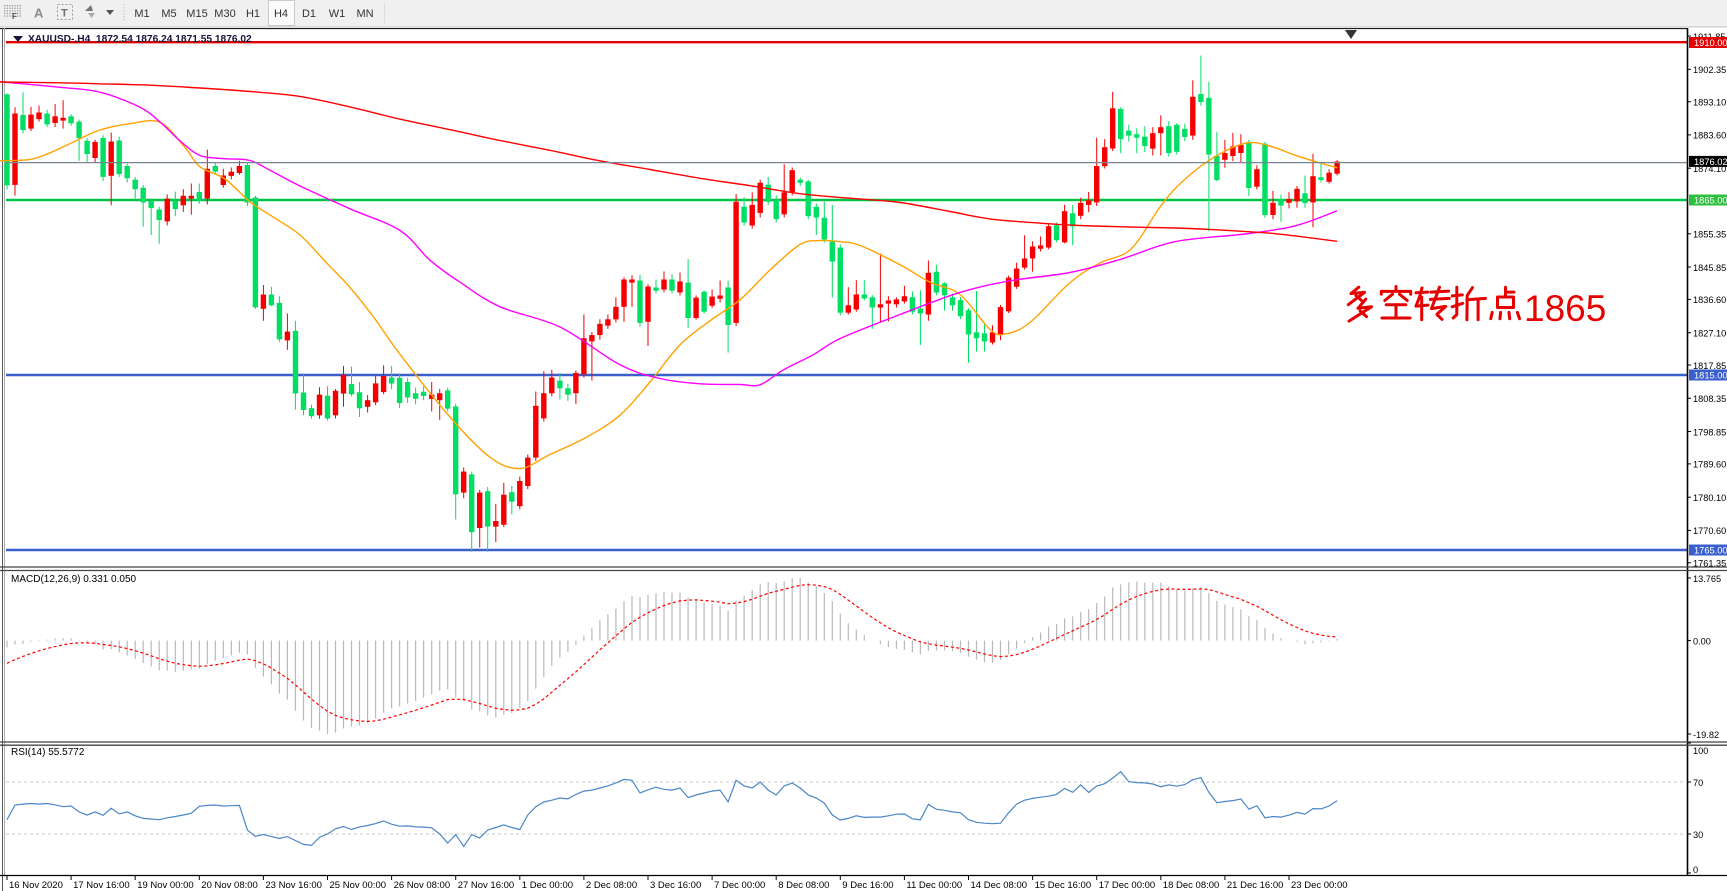  I want to click on svg-text: H1, so click(253, 14).